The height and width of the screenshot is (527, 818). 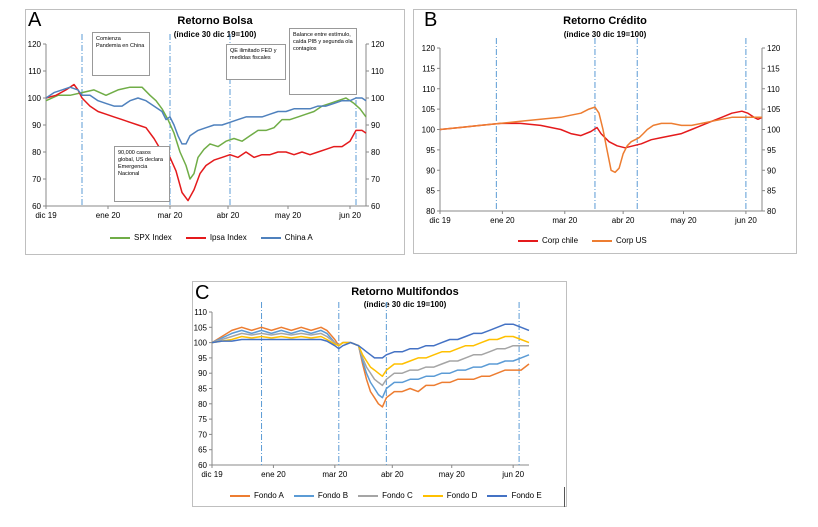 What do you see at coordinates (377, 71) in the screenshot?
I see `y-tick-label-right: 110` at bounding box center [377, 71].